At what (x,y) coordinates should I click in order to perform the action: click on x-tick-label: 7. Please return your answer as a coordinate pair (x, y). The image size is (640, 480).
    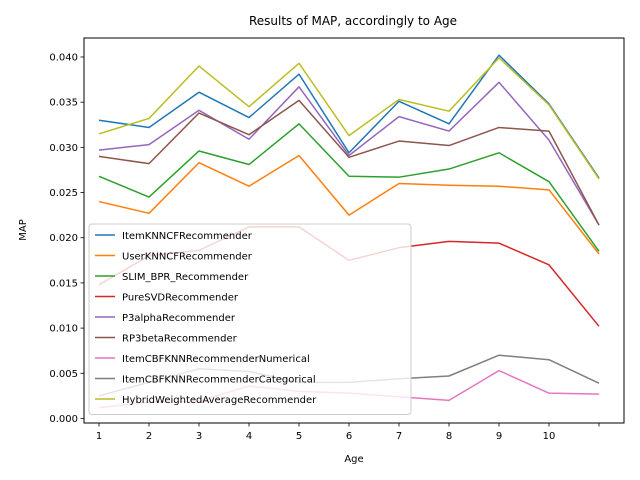
    Looking at the image, I should click on (399, 436).